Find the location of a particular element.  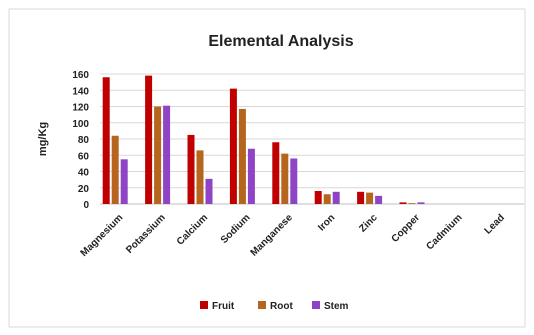

chart-title: Elemental Analysis is located at coordinates (280, 41).